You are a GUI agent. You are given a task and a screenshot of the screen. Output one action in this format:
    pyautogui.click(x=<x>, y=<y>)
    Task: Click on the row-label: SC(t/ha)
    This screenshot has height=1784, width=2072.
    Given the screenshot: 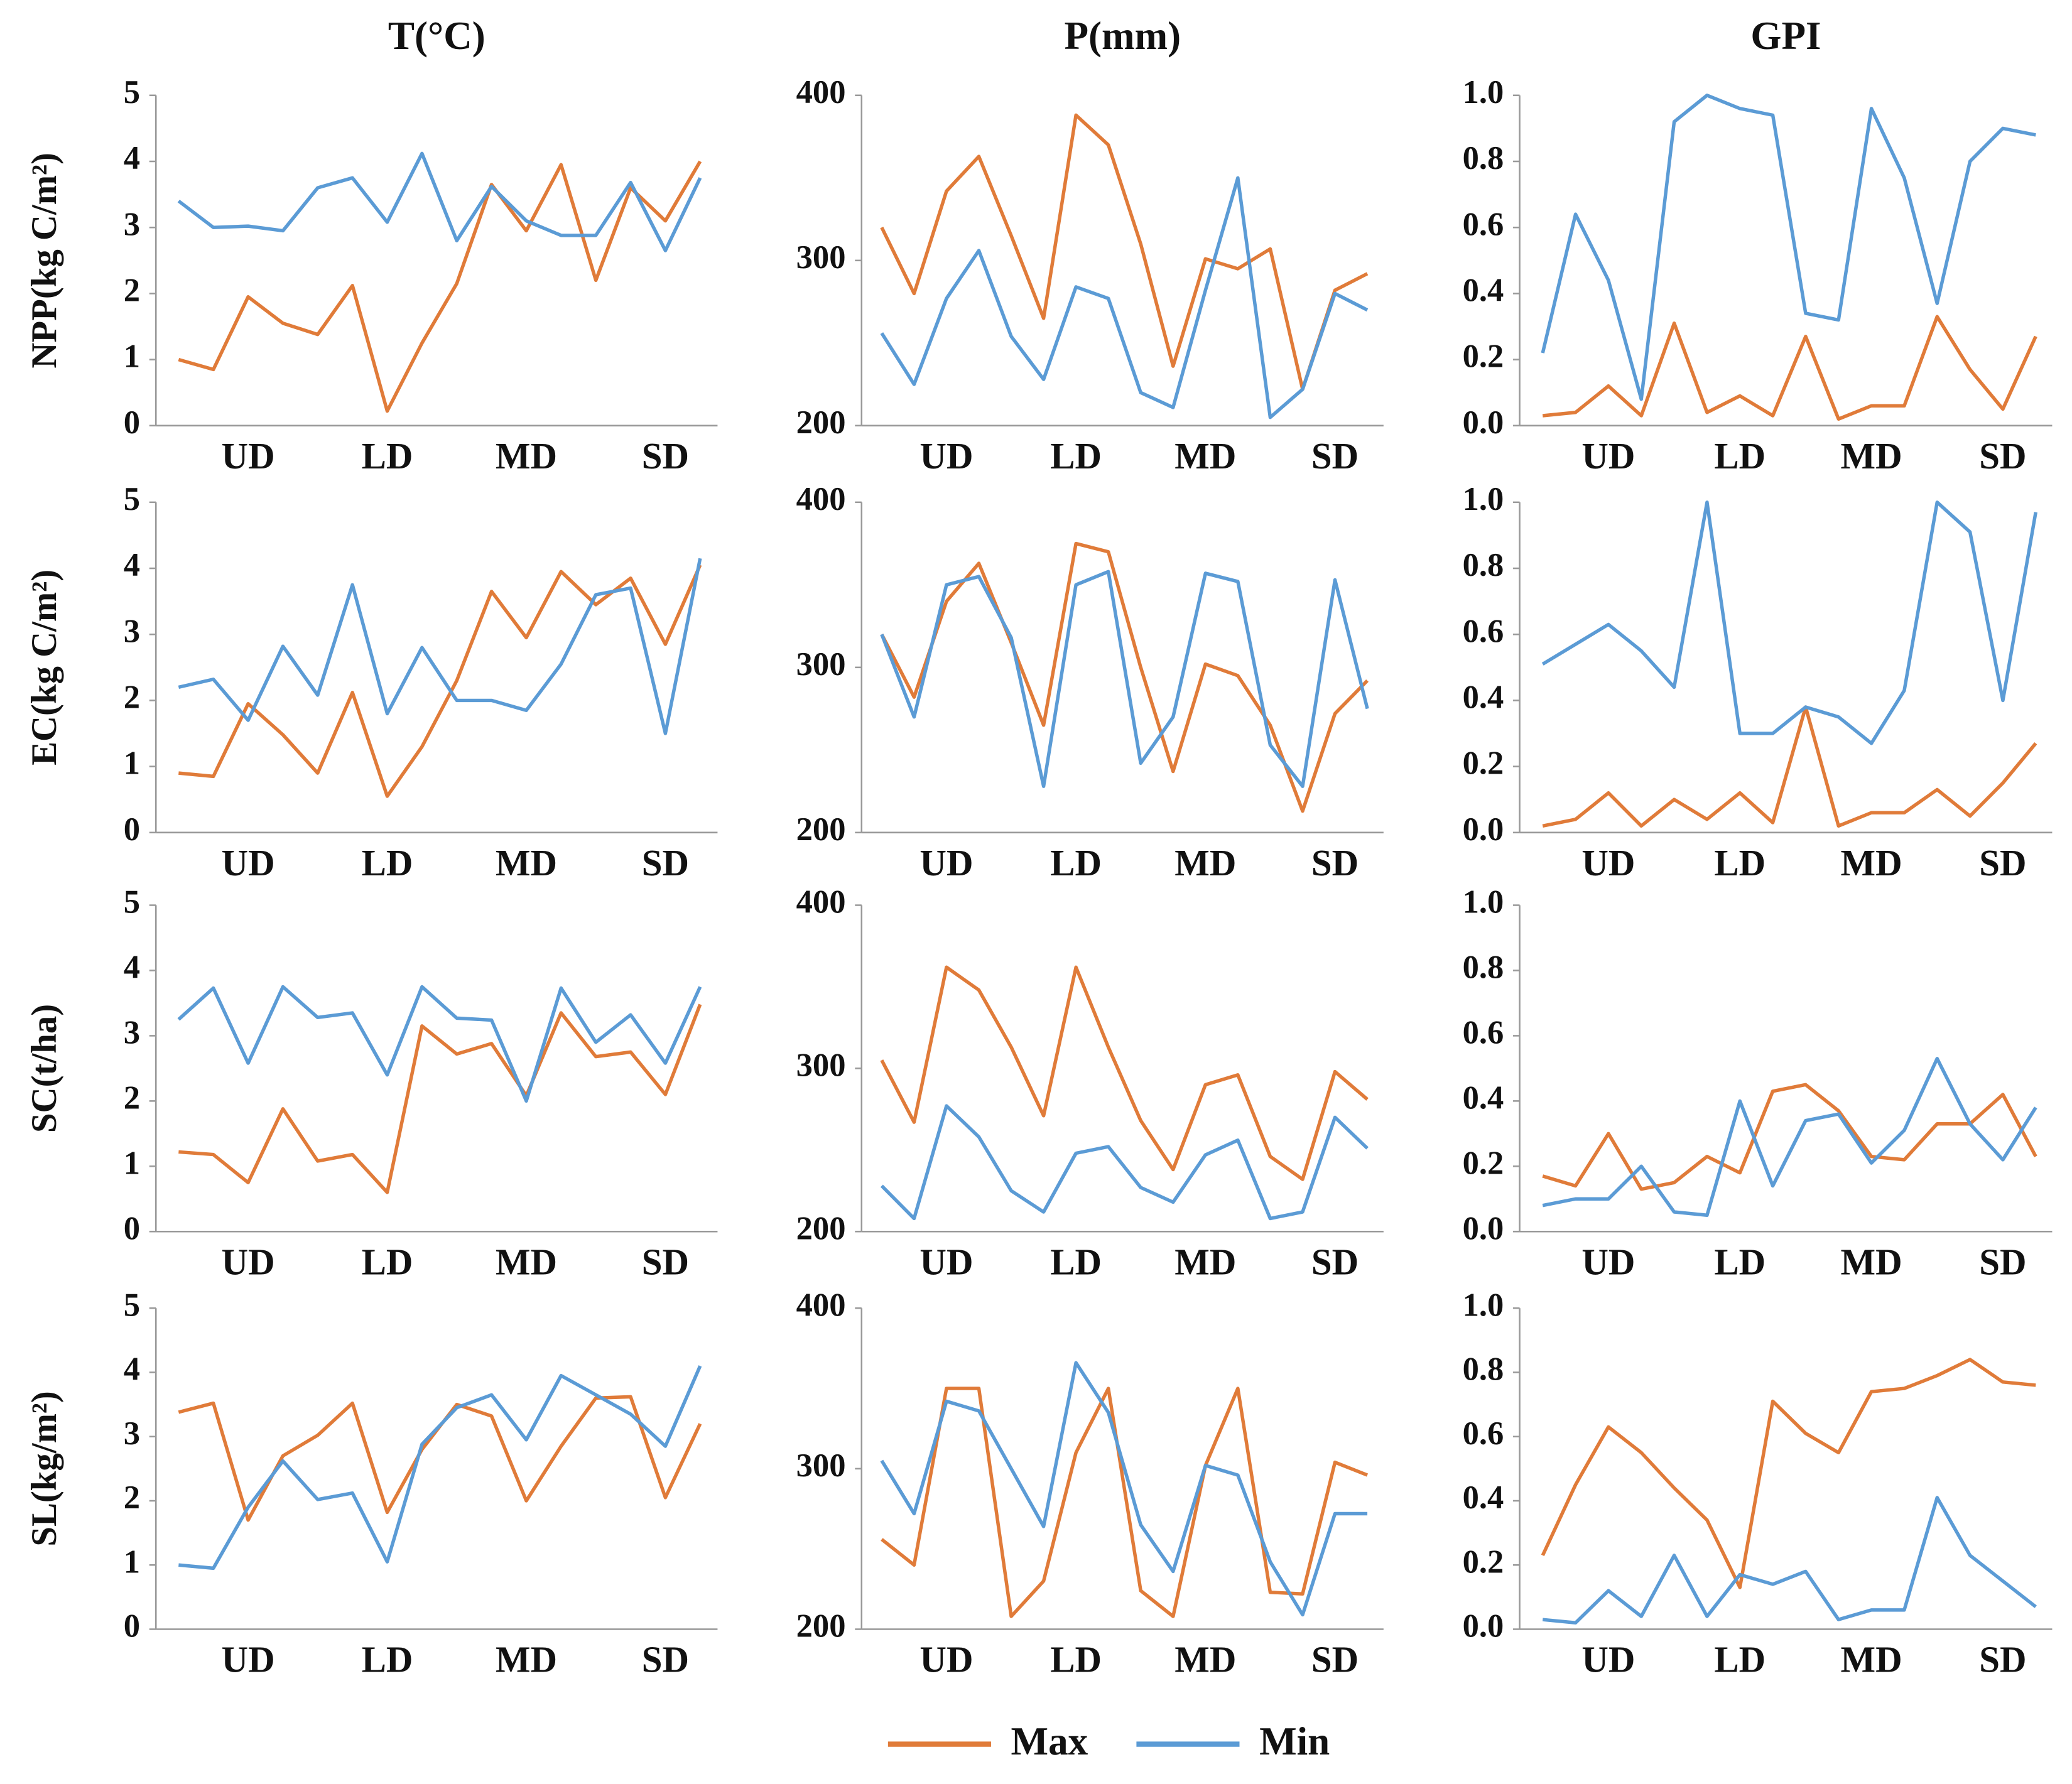 What is the action you would take?
    pyautogui.click(x=44, y=1068)
    